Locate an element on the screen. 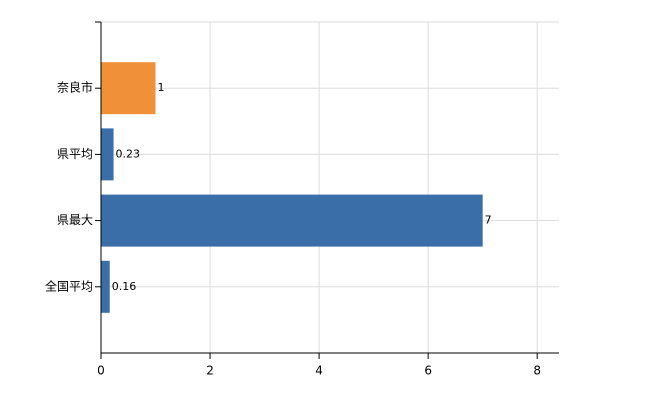 Image resolution: width=650 pixels, height=400 pixels. y-tick-label: 全国平均 is located at coordinates (69, 285).